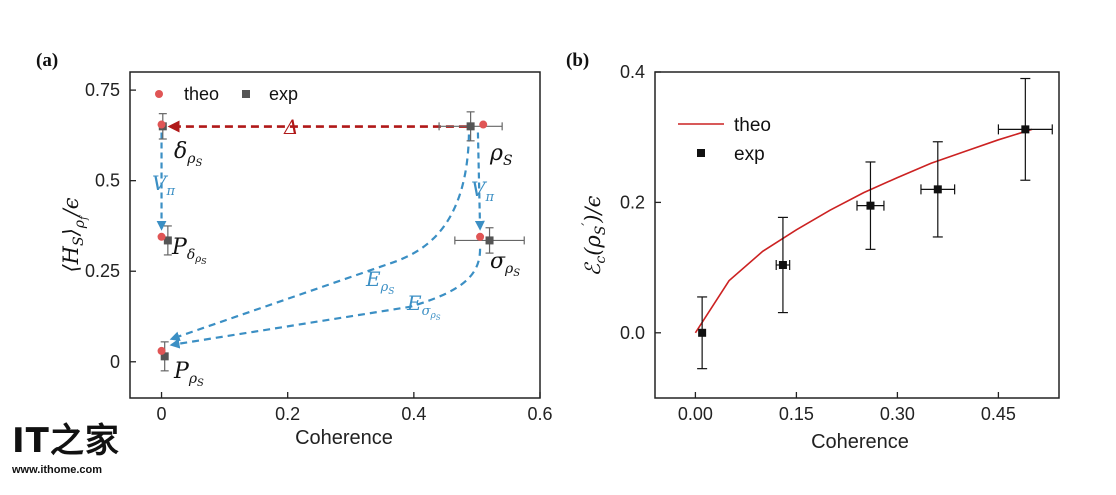  I want to click on panel-b-ytick-label: 0.2, so click(632, 202).